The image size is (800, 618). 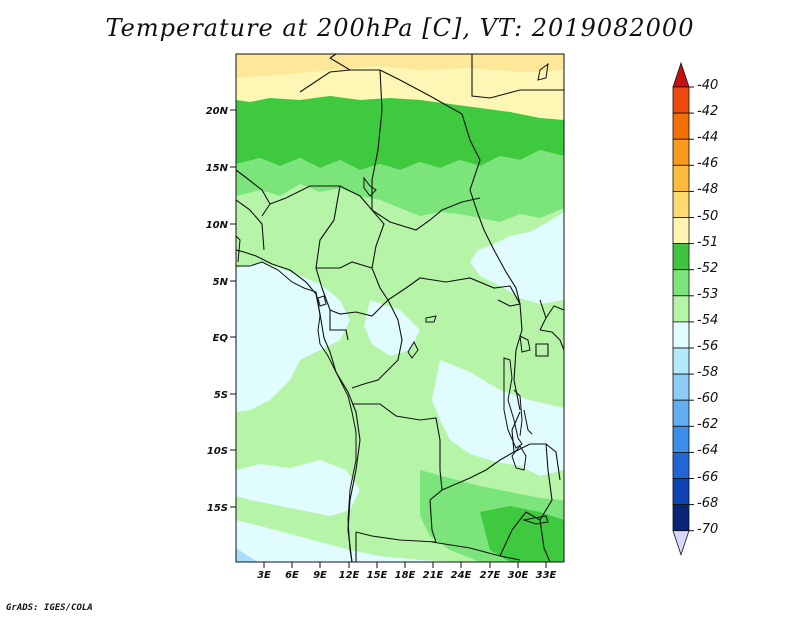 I want to click on colorbar-label: -53, so click(x=708, y=294).